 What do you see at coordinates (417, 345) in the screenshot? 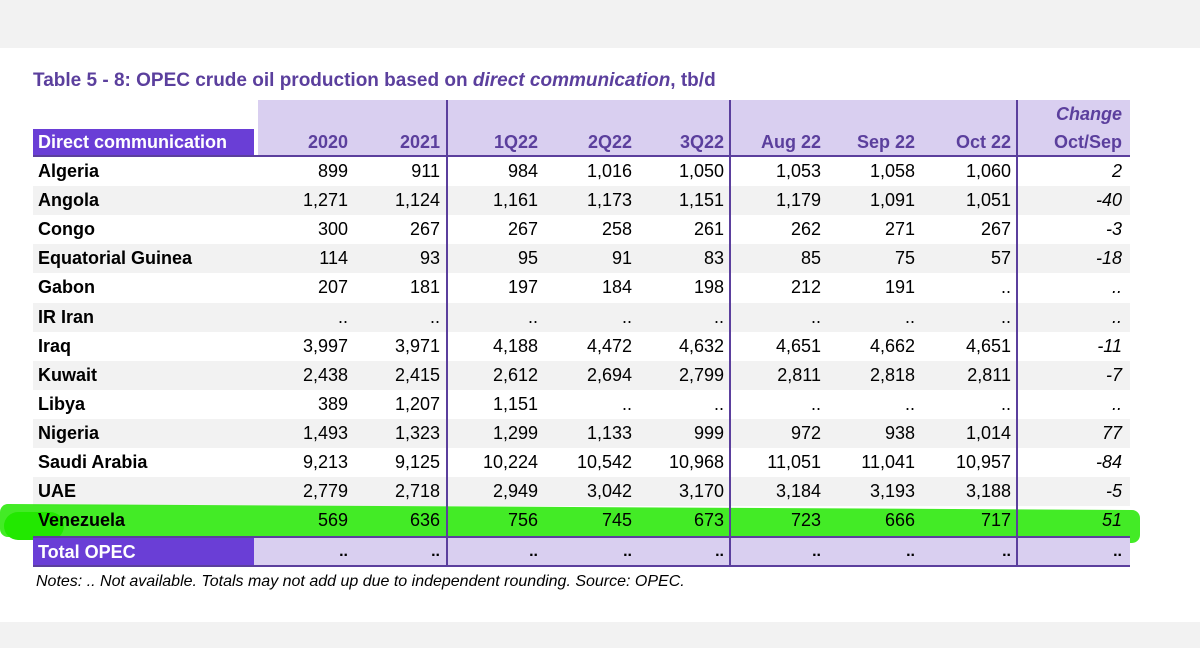
I see `table-cell: 3,971` at bounding box center [417, 345].